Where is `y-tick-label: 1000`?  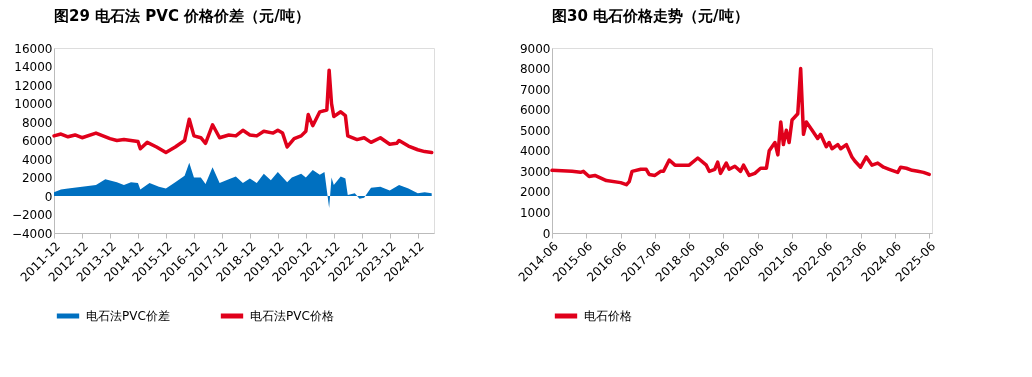 y-tick-label: 1000 is located at coordinates (535, 212).